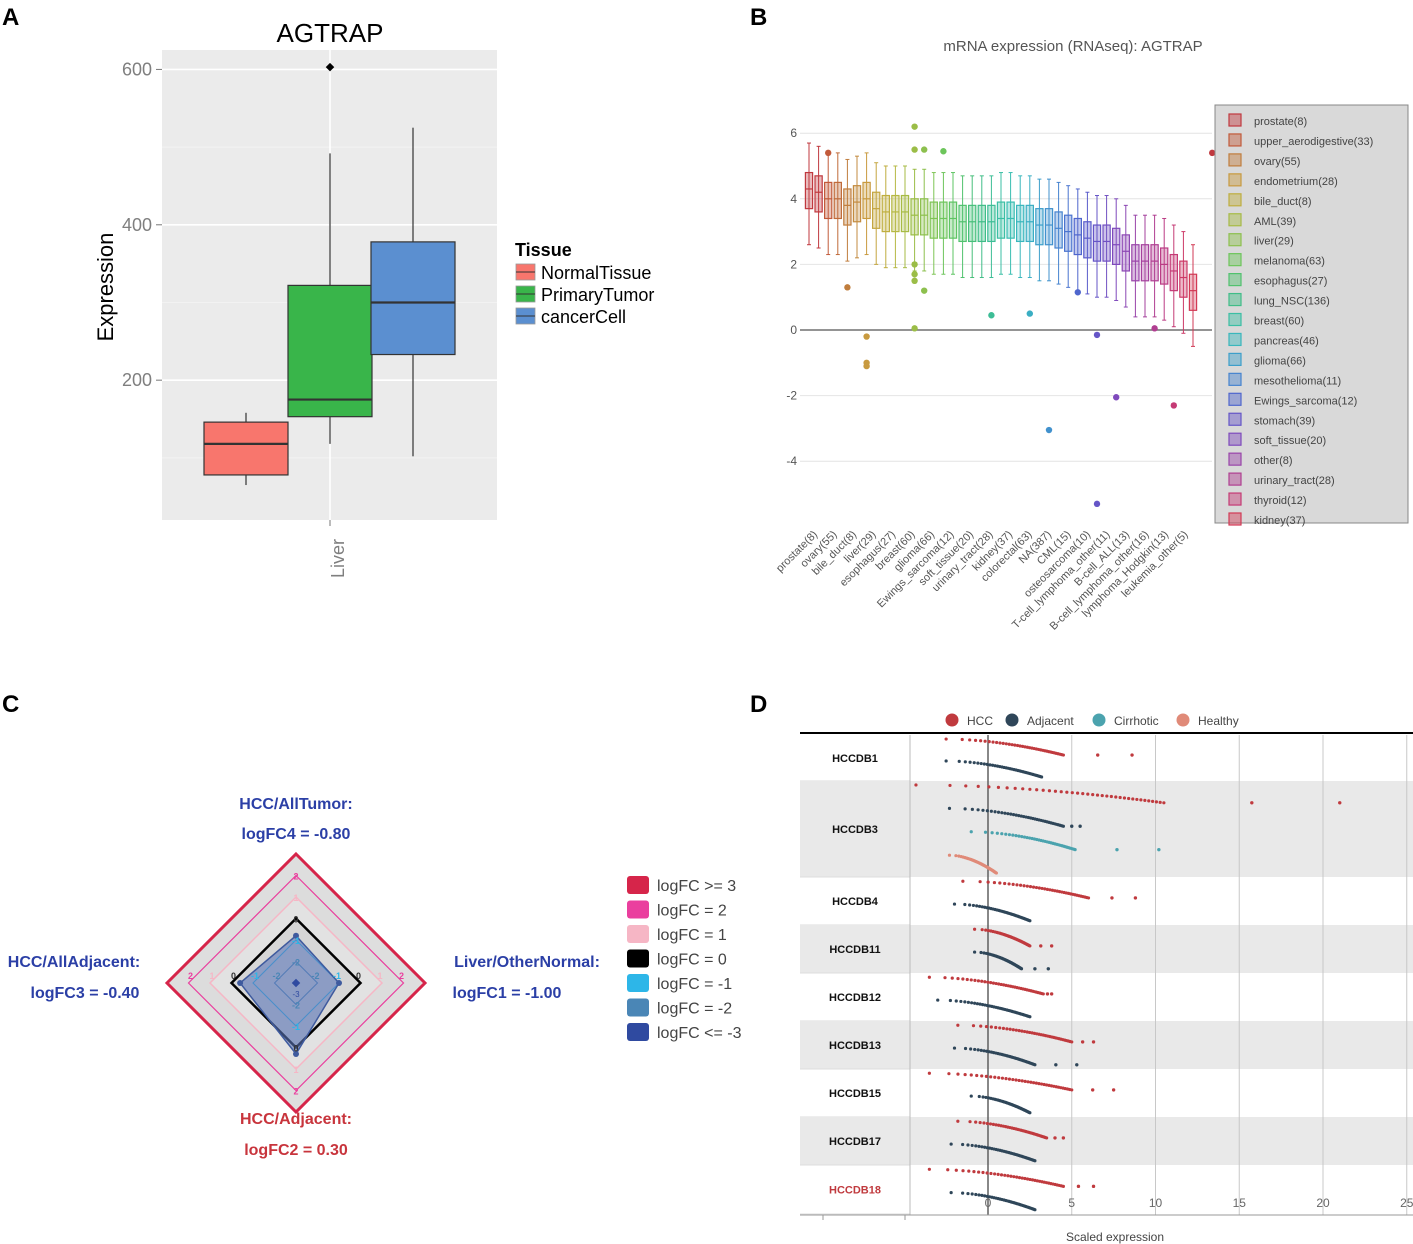 The height and width of the screenshot is (1244, 1413). I want to click on panel-c-legend-label: logFC <= -3, so click(699, 1033).